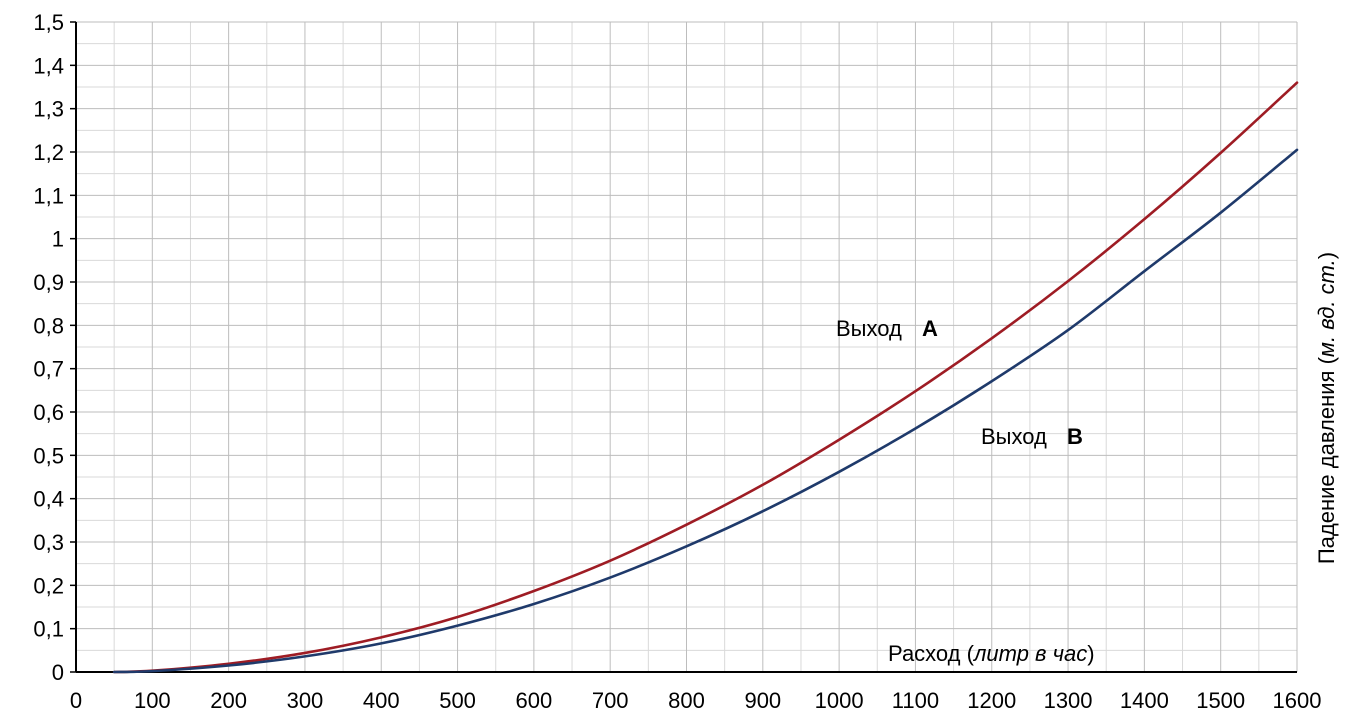  What do you see at coordinates (839, 700) in the screenshot?
I see `x-tick-label: 1000` at bounding box center [839, 700].